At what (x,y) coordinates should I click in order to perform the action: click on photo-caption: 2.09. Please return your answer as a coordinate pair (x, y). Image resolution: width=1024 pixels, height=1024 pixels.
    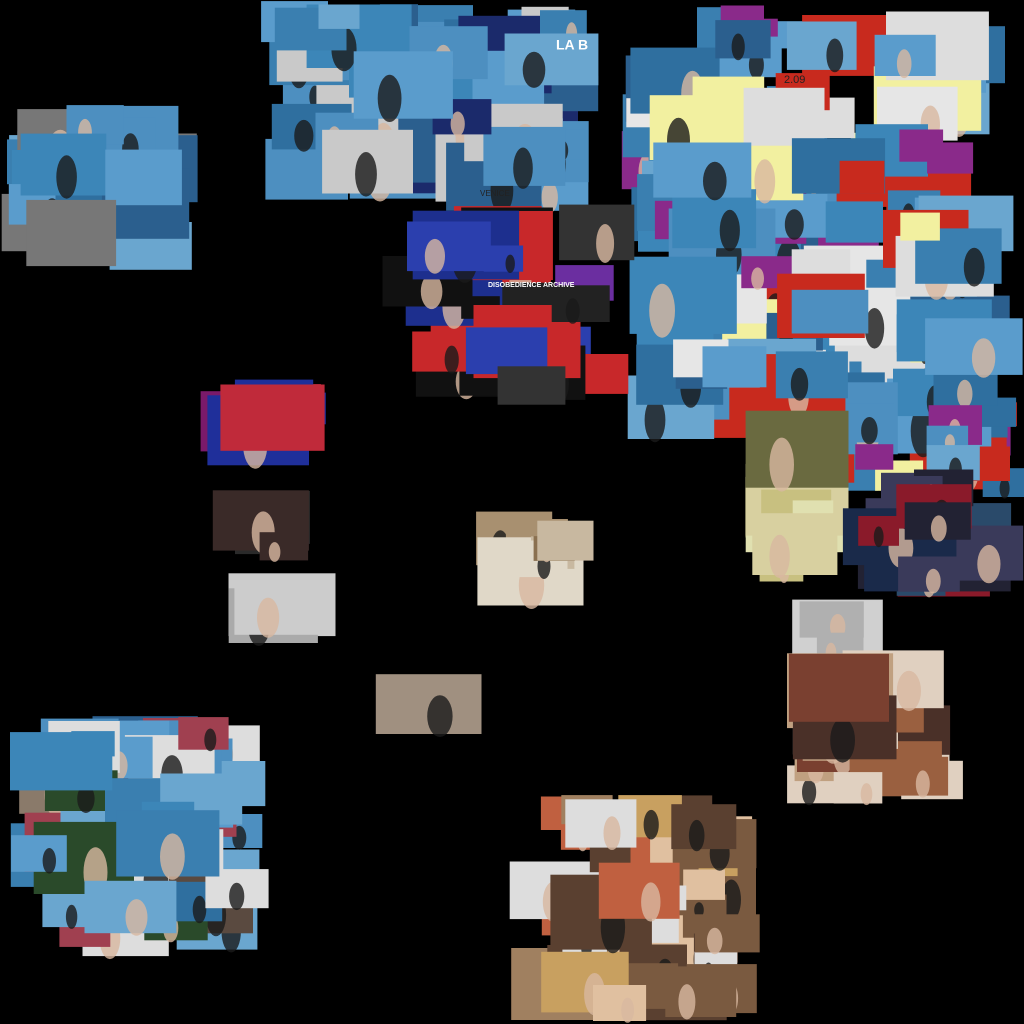
    Looking at the image, I should click on (794, 80).